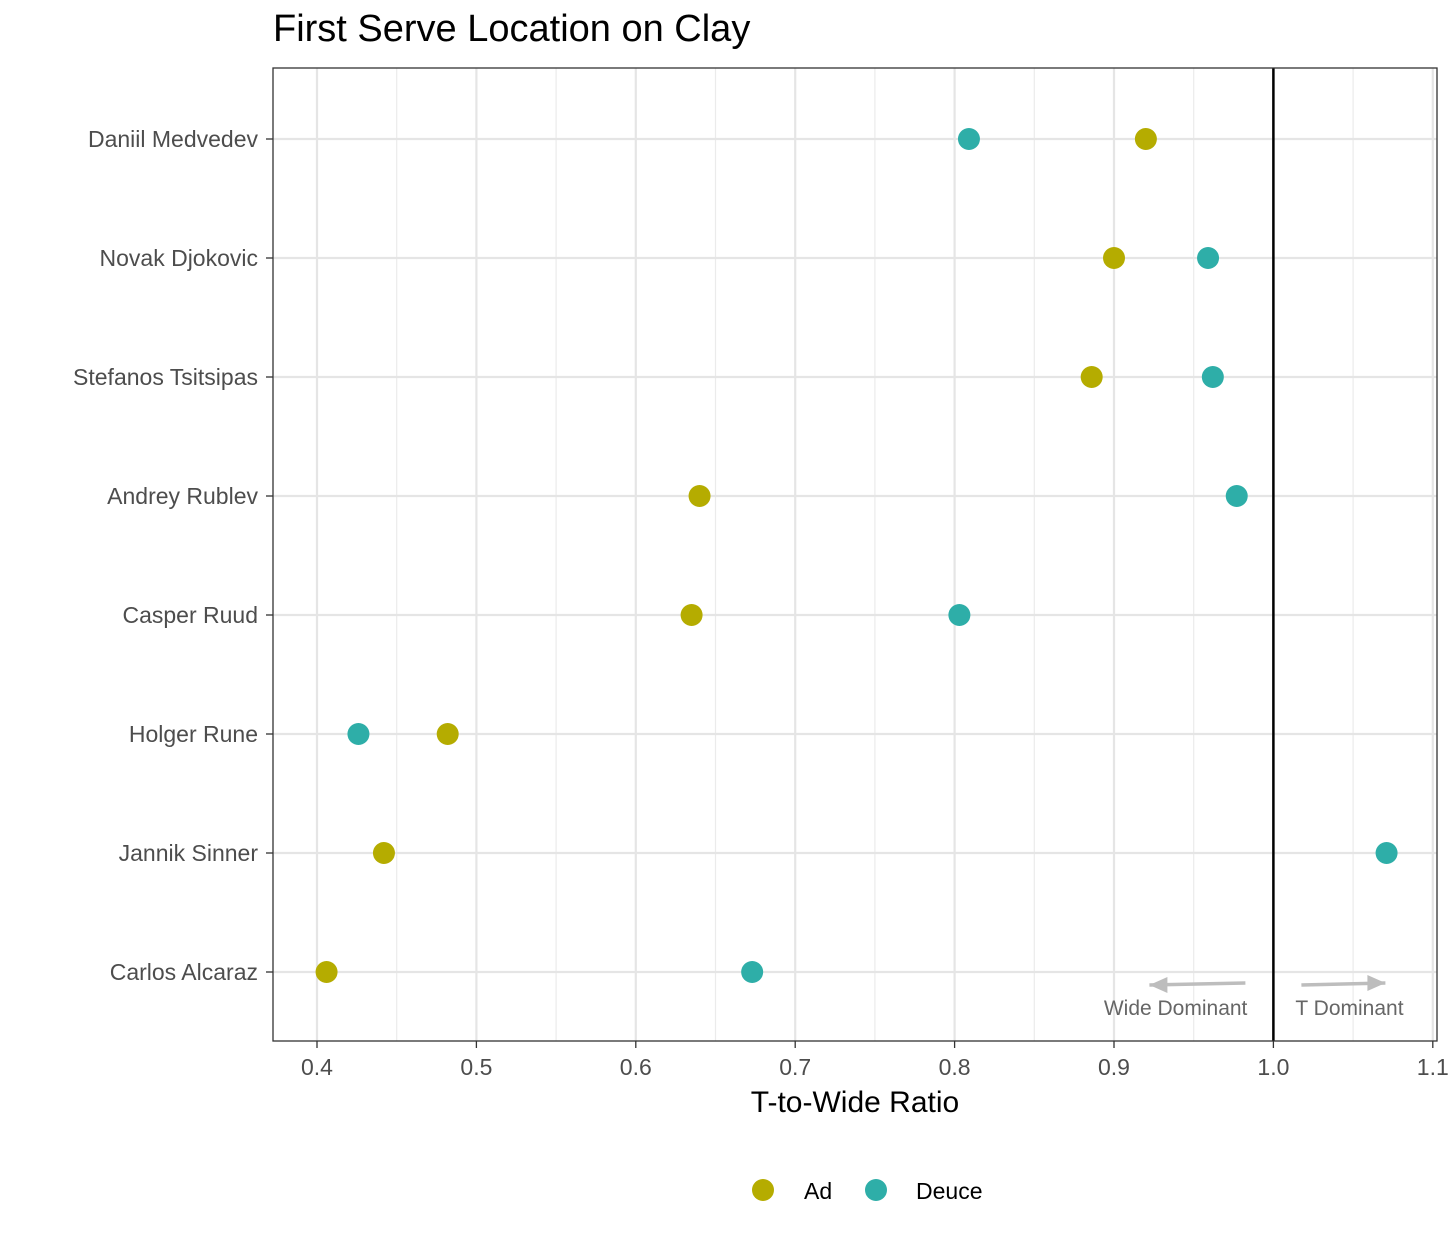  Describe the element at coordinates (763, 1190) in the screenshot. I see `legend-key-ad` at that location.